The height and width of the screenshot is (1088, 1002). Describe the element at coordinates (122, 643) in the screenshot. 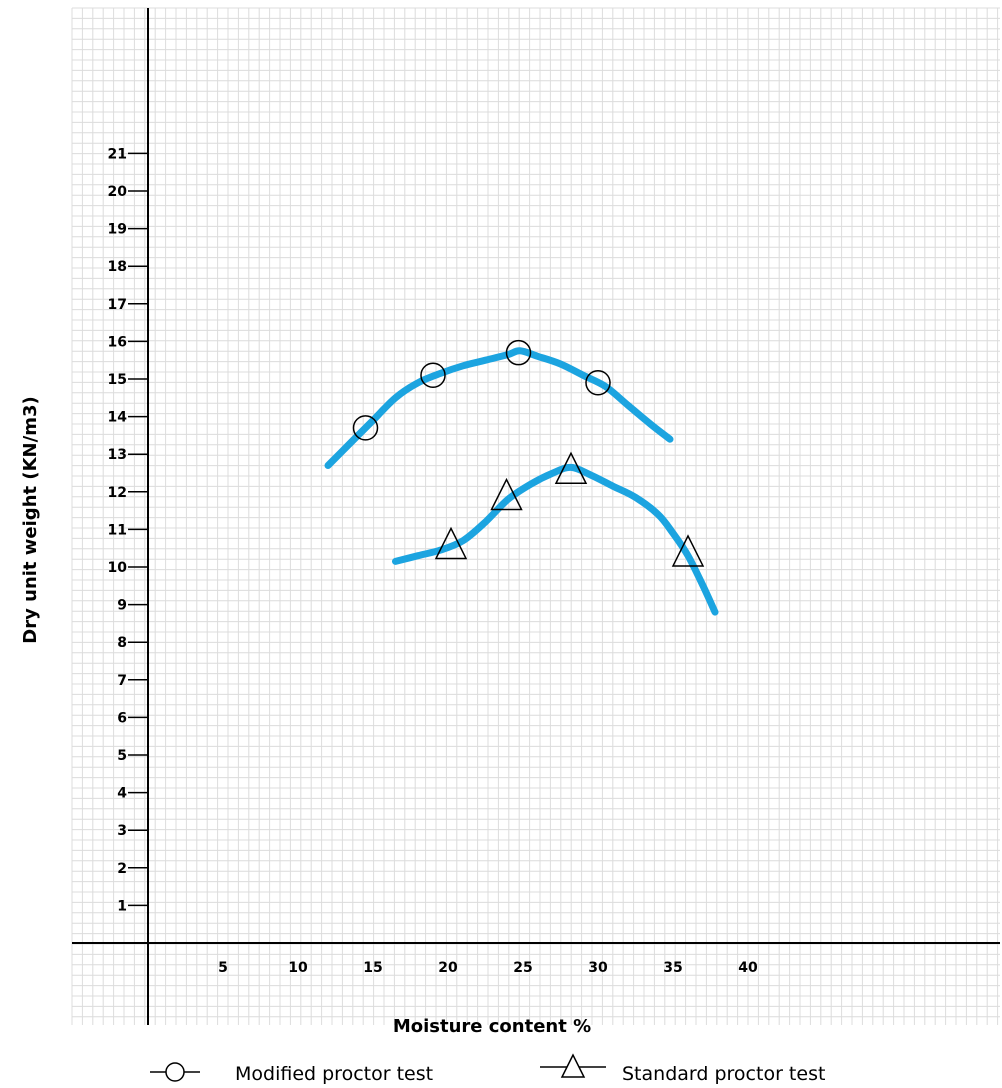

I see `y-tick-label: 8` at that location.